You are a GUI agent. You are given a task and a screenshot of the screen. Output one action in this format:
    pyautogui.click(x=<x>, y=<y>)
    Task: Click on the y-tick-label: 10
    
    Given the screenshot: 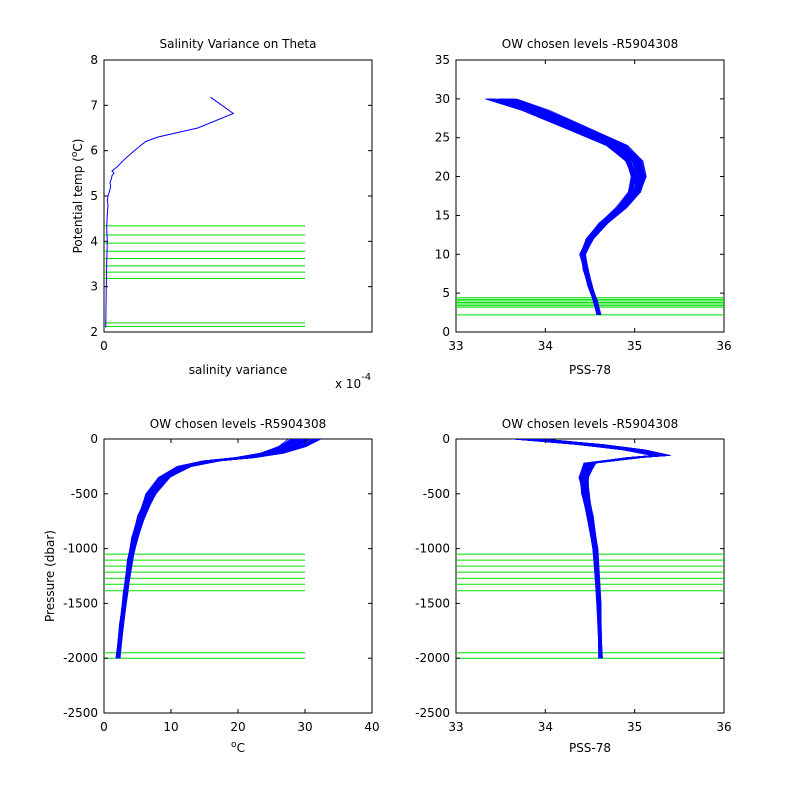 What is the action you would take?
    pyautogui.click(x=442, y=254)
    